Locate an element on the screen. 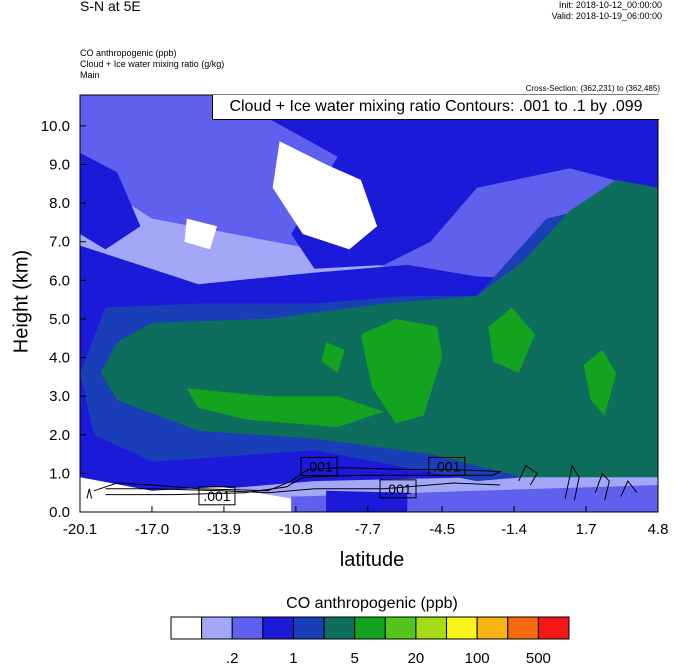 Image resolution: width=674 pixels, height=668 pixels. fill-region-white-small is located at coordinates (200, 234).